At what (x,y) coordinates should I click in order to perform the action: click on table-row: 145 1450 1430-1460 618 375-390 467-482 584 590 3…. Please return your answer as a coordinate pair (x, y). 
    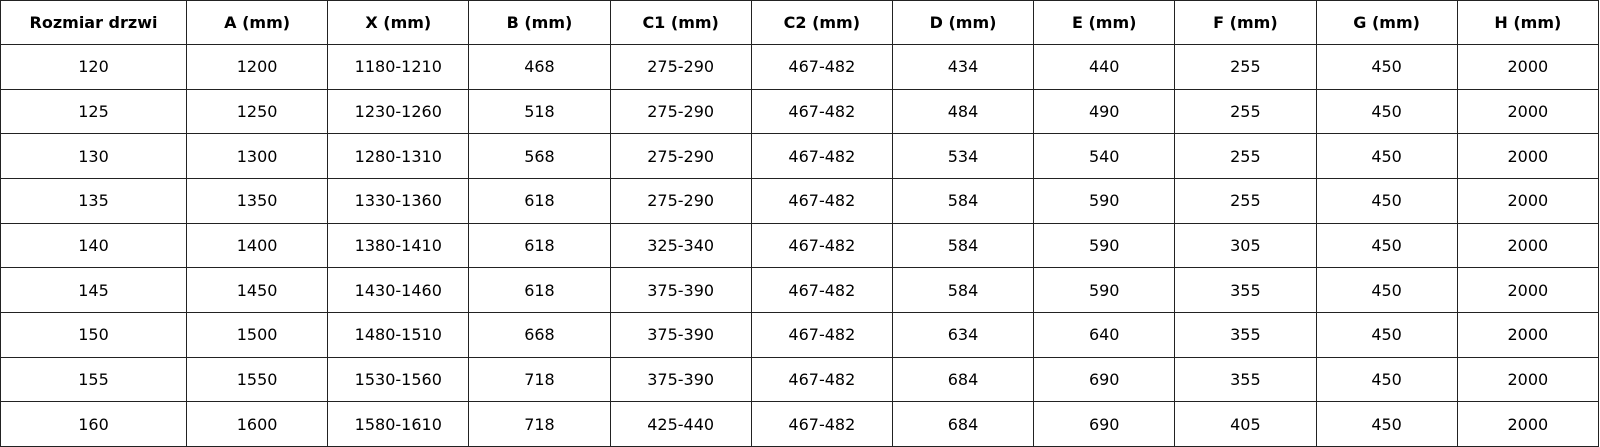
    Looking at the image, I should click on (800, 290).